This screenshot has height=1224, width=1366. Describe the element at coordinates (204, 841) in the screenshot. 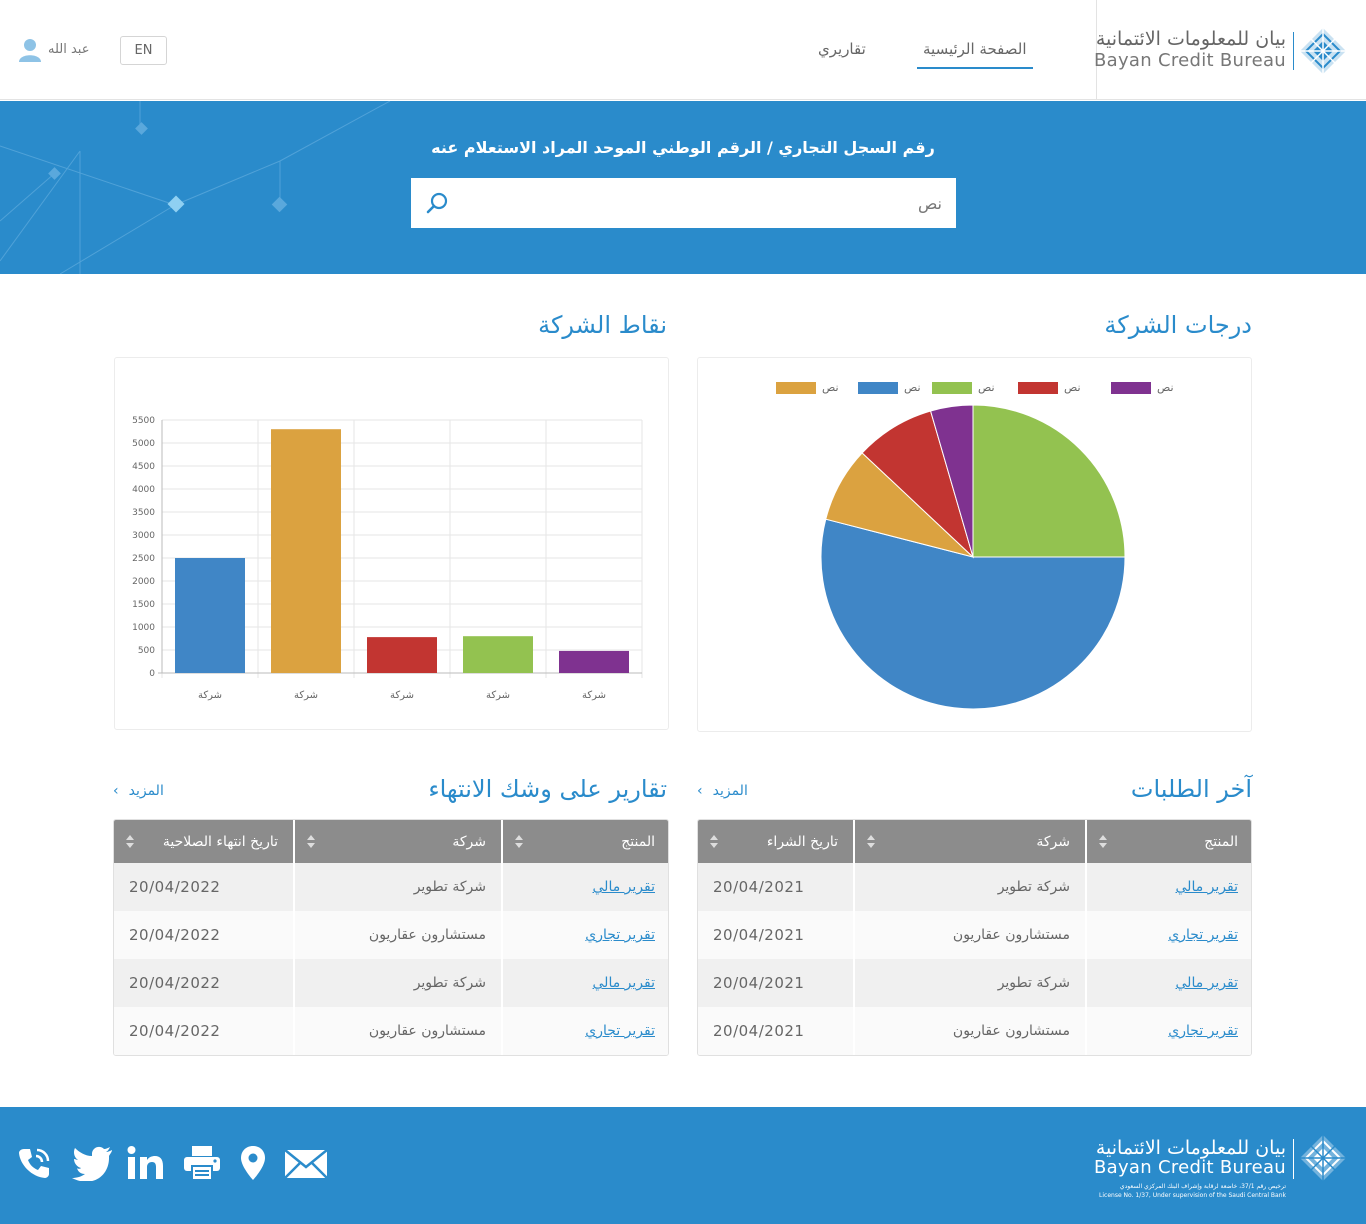

I see `column-header-expiry-date: تاريخ انتهاء الصلاحية` at that location.